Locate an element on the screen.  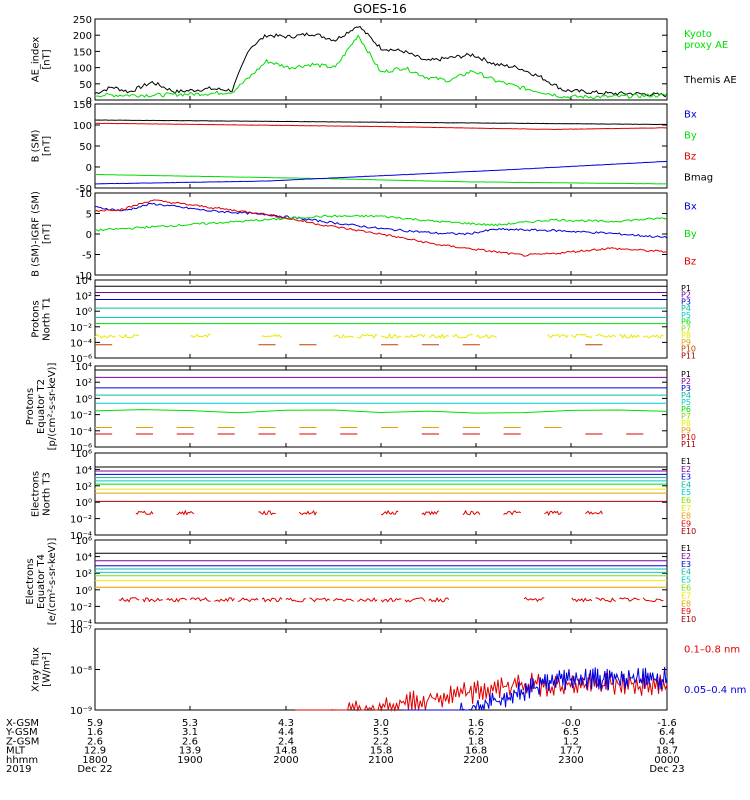
x-row-value: 2200 is located at coordinates (475, 760).